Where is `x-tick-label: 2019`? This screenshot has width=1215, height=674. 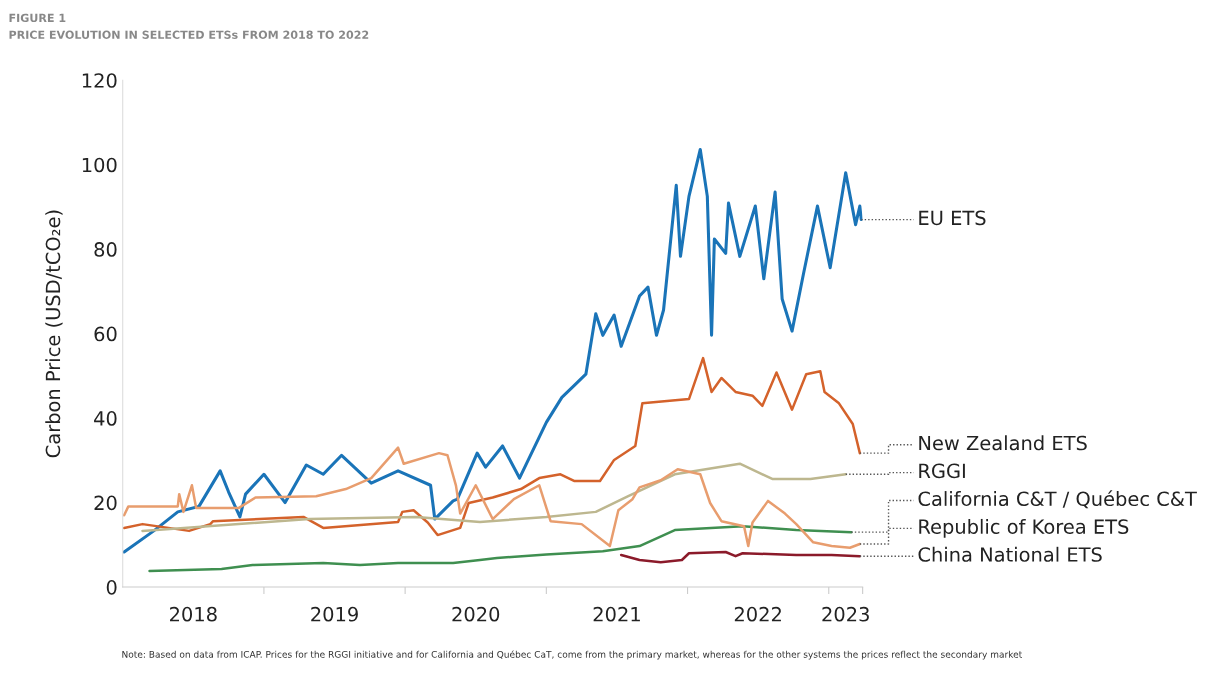
x-tick-label: 2019 is located at coordinates (334, 614).